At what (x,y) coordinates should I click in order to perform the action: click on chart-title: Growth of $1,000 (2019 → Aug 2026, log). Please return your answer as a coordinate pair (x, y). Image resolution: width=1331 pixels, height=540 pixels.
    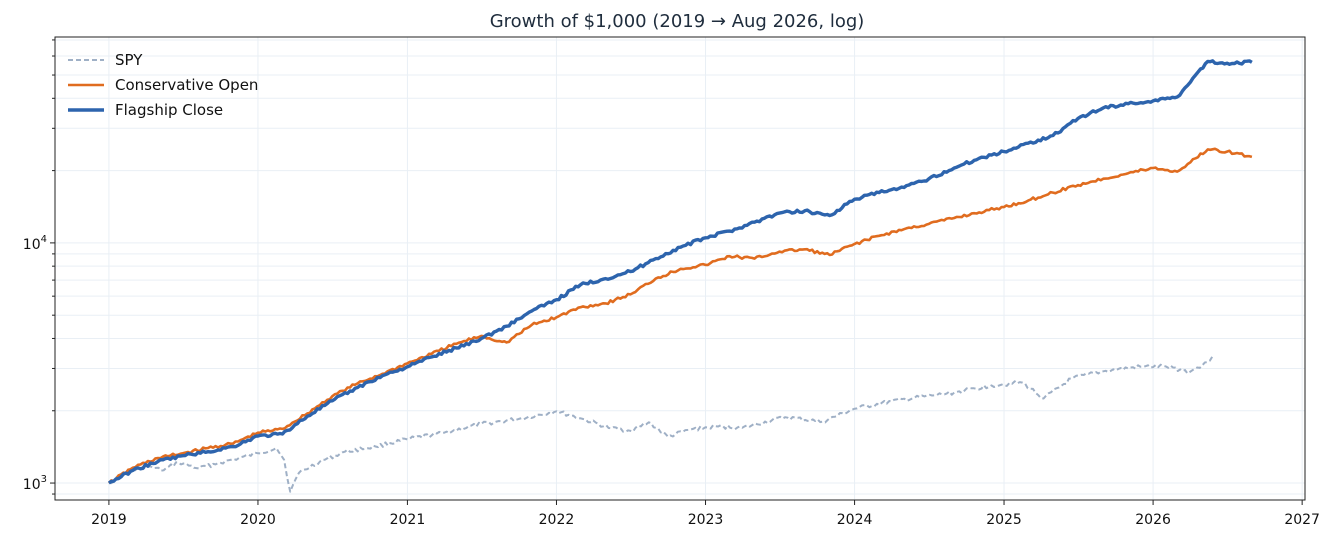
    Looking at the image, I should click on (677, 21).